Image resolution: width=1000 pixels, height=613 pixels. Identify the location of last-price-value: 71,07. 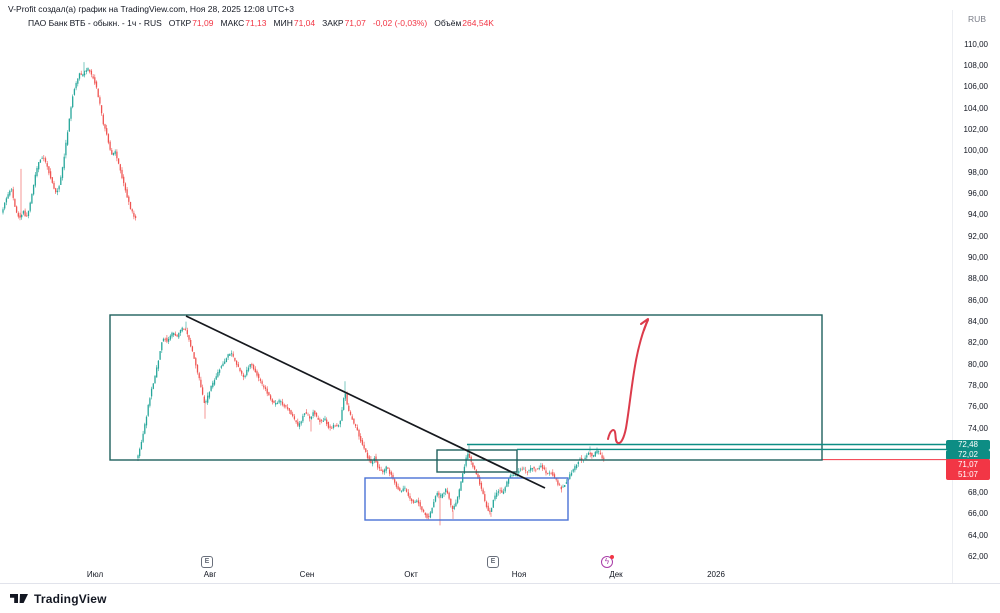
(968, 464).